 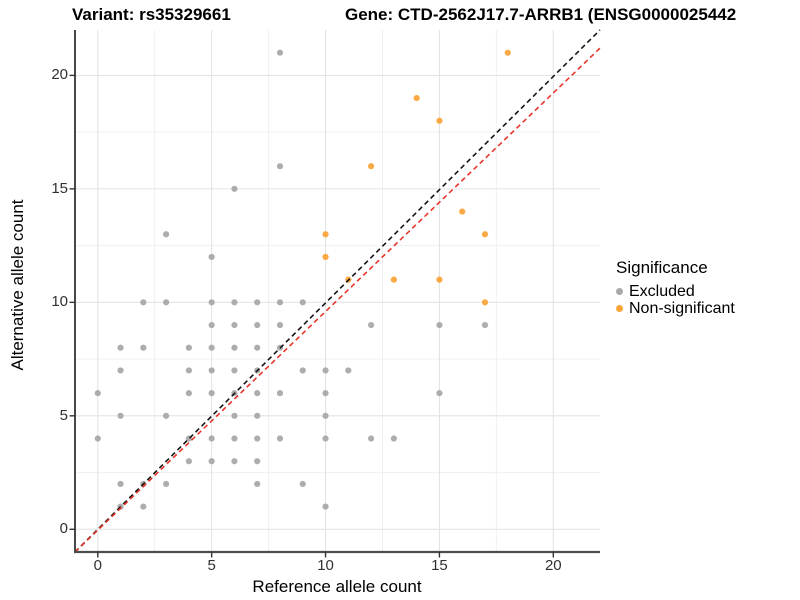 What do you see at coordinates (439, 565) in the screenshot?
I see `x-tick-label: 15` at bounding box center [439, 565].